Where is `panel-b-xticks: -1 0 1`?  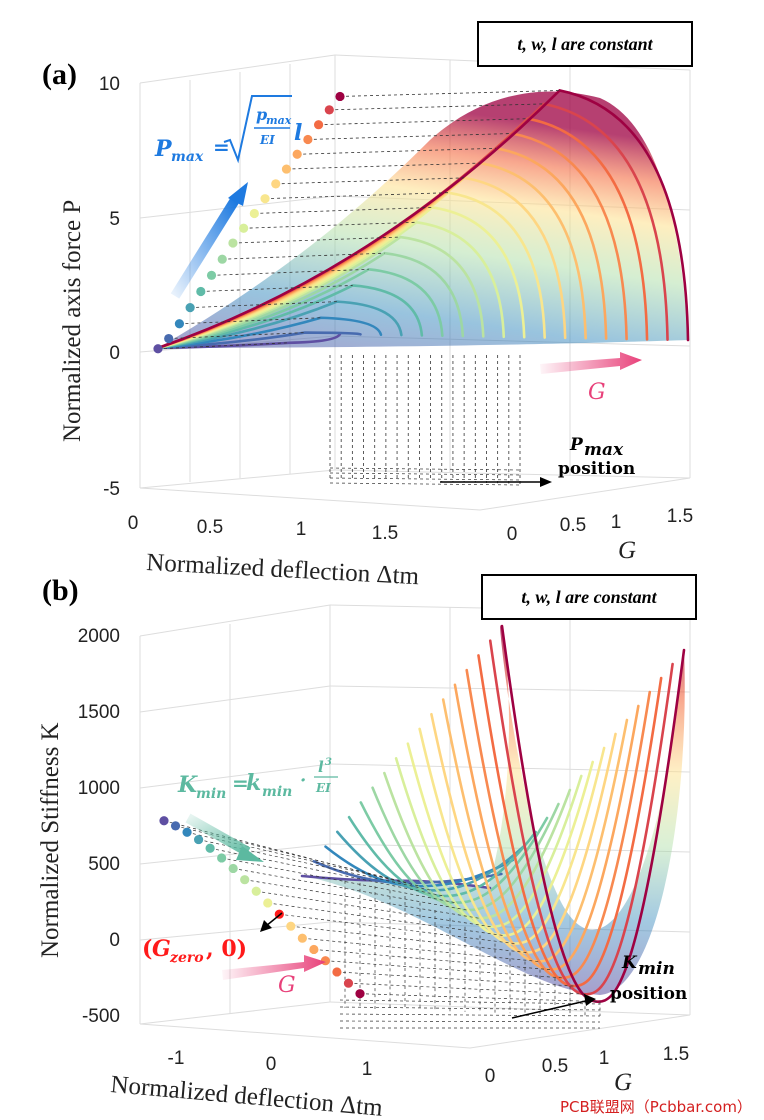 panel-b-xticks: -1 0 1 is located at coordinates (270, 1064).